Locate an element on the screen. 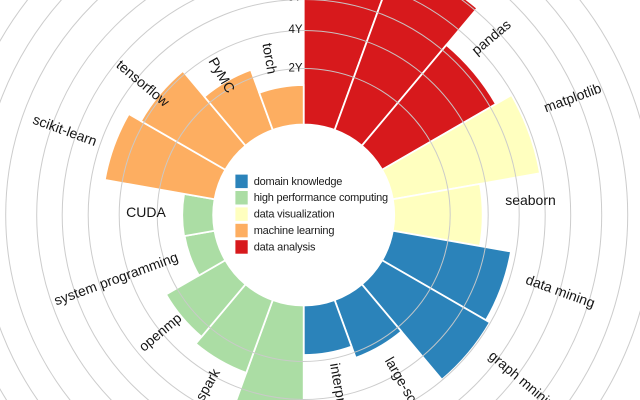  svg-text: spark is located at coordinates (207, 382).